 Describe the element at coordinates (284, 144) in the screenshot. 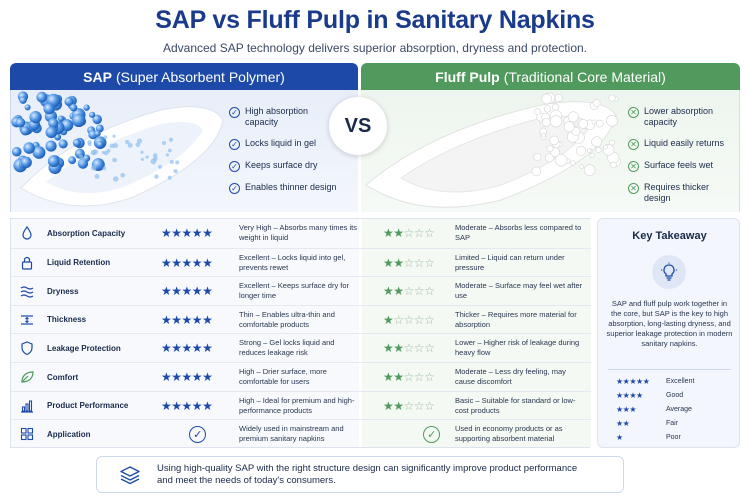

I see `sap-feature: ✓ Locks liquid in gel` at that location.